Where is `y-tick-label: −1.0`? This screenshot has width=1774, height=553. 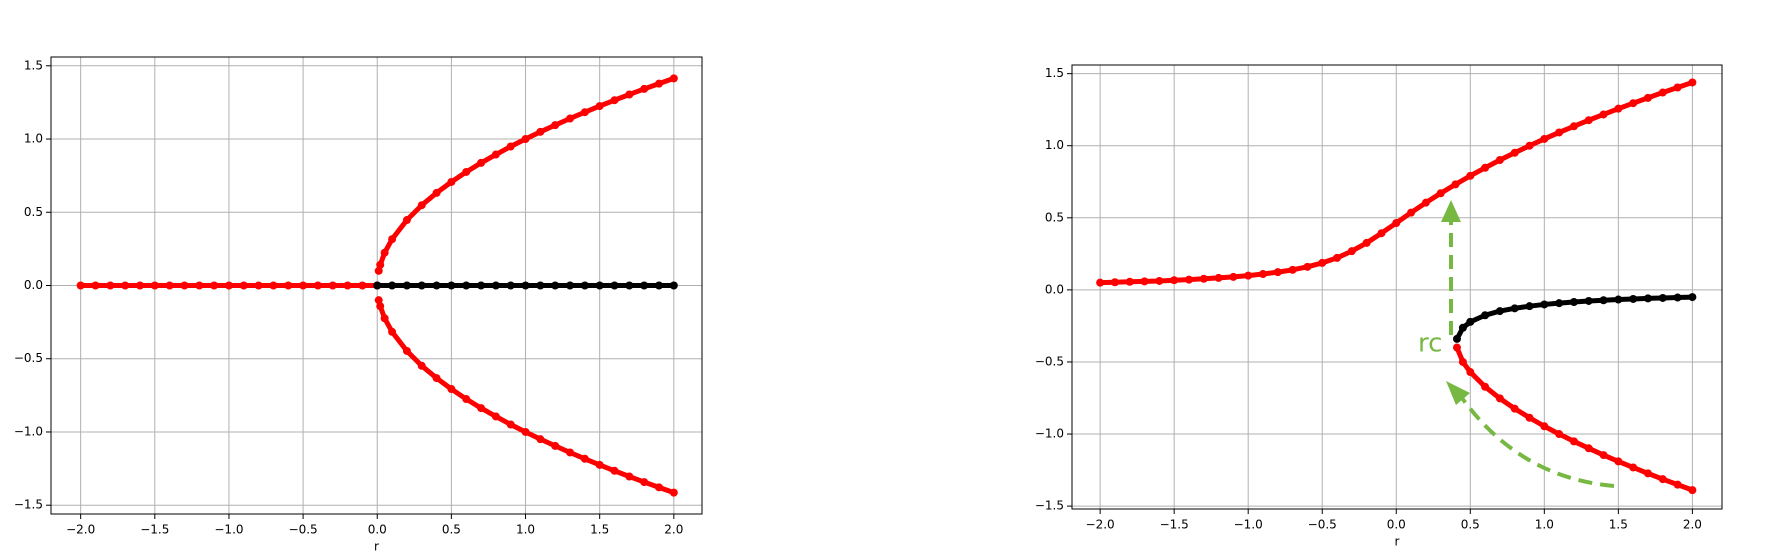
y-tick-label: −1.0 is located at coordinates (1049, 434).